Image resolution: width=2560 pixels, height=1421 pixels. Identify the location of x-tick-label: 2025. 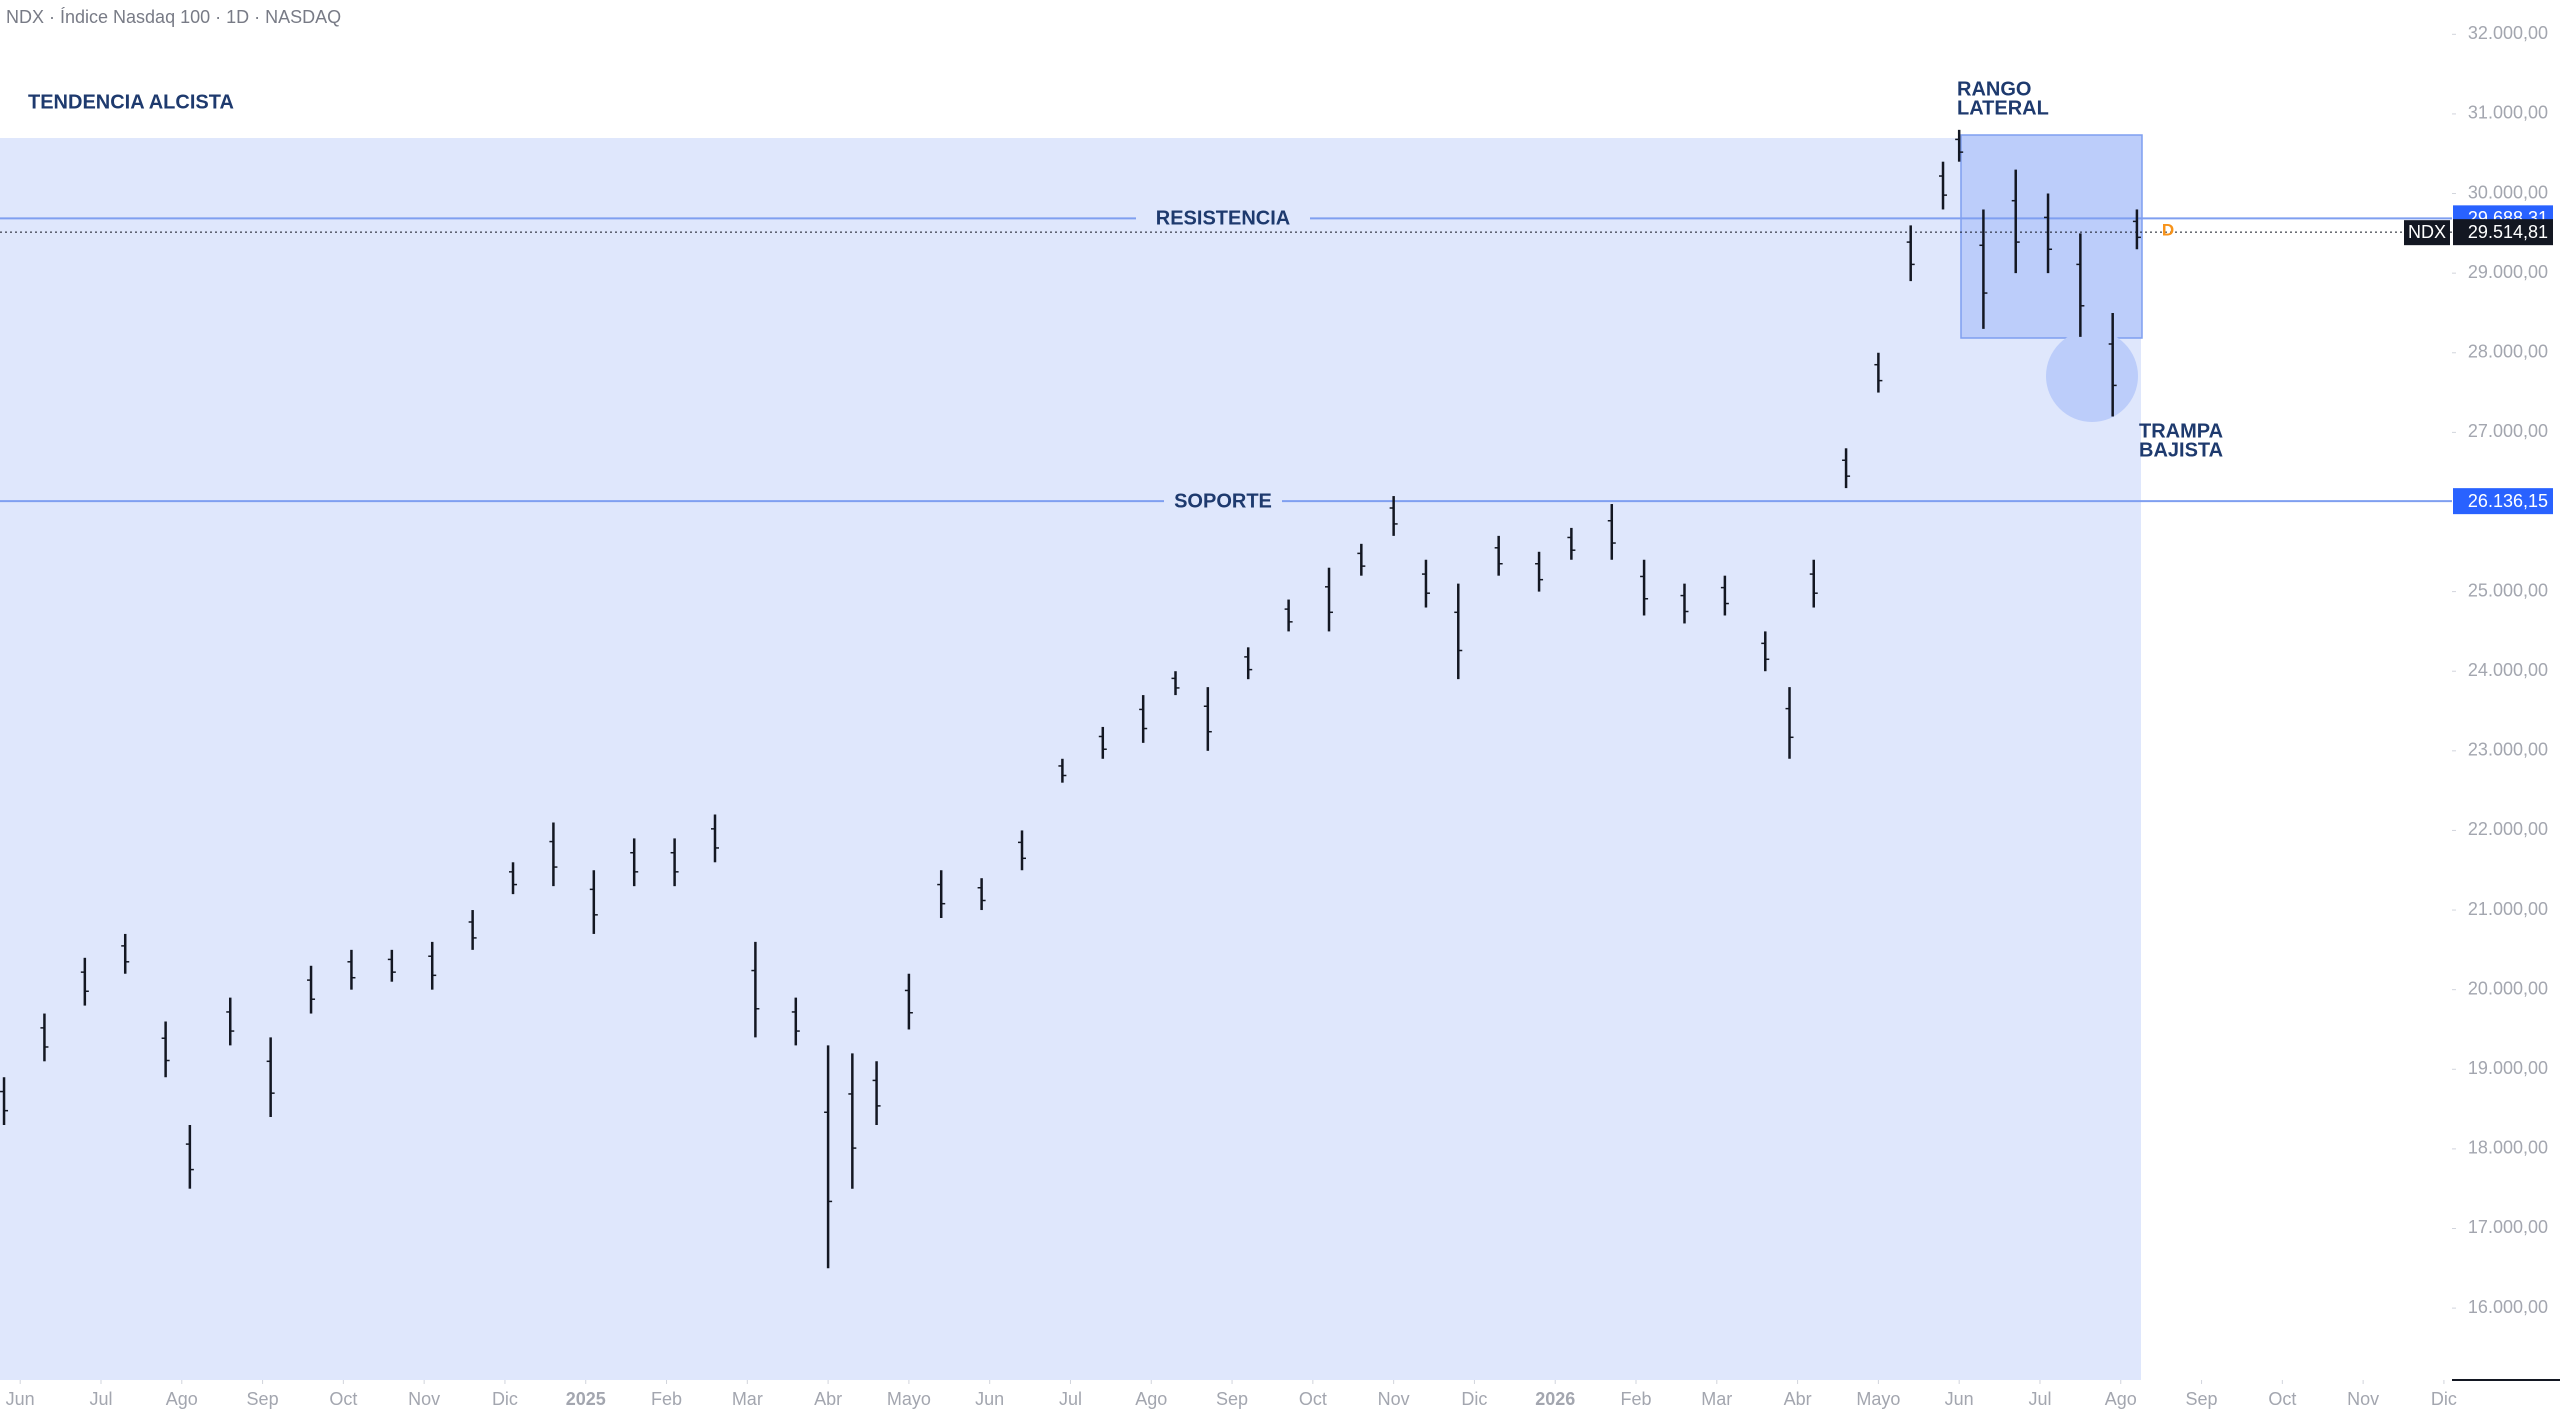
(586, 1399).